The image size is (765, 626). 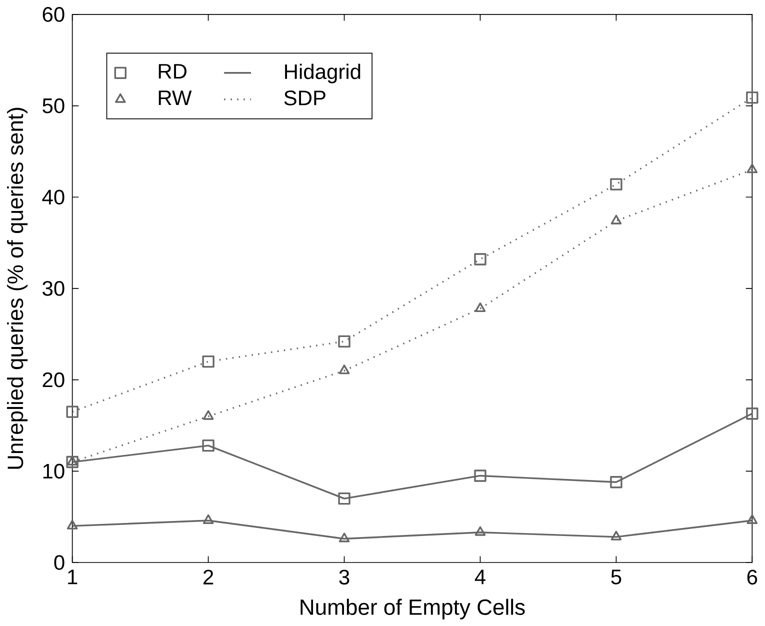 What do you see at coordinates (53, 380) in the screenshot?
I see `y-tick-label: 20` at bounding box center [53, 380].